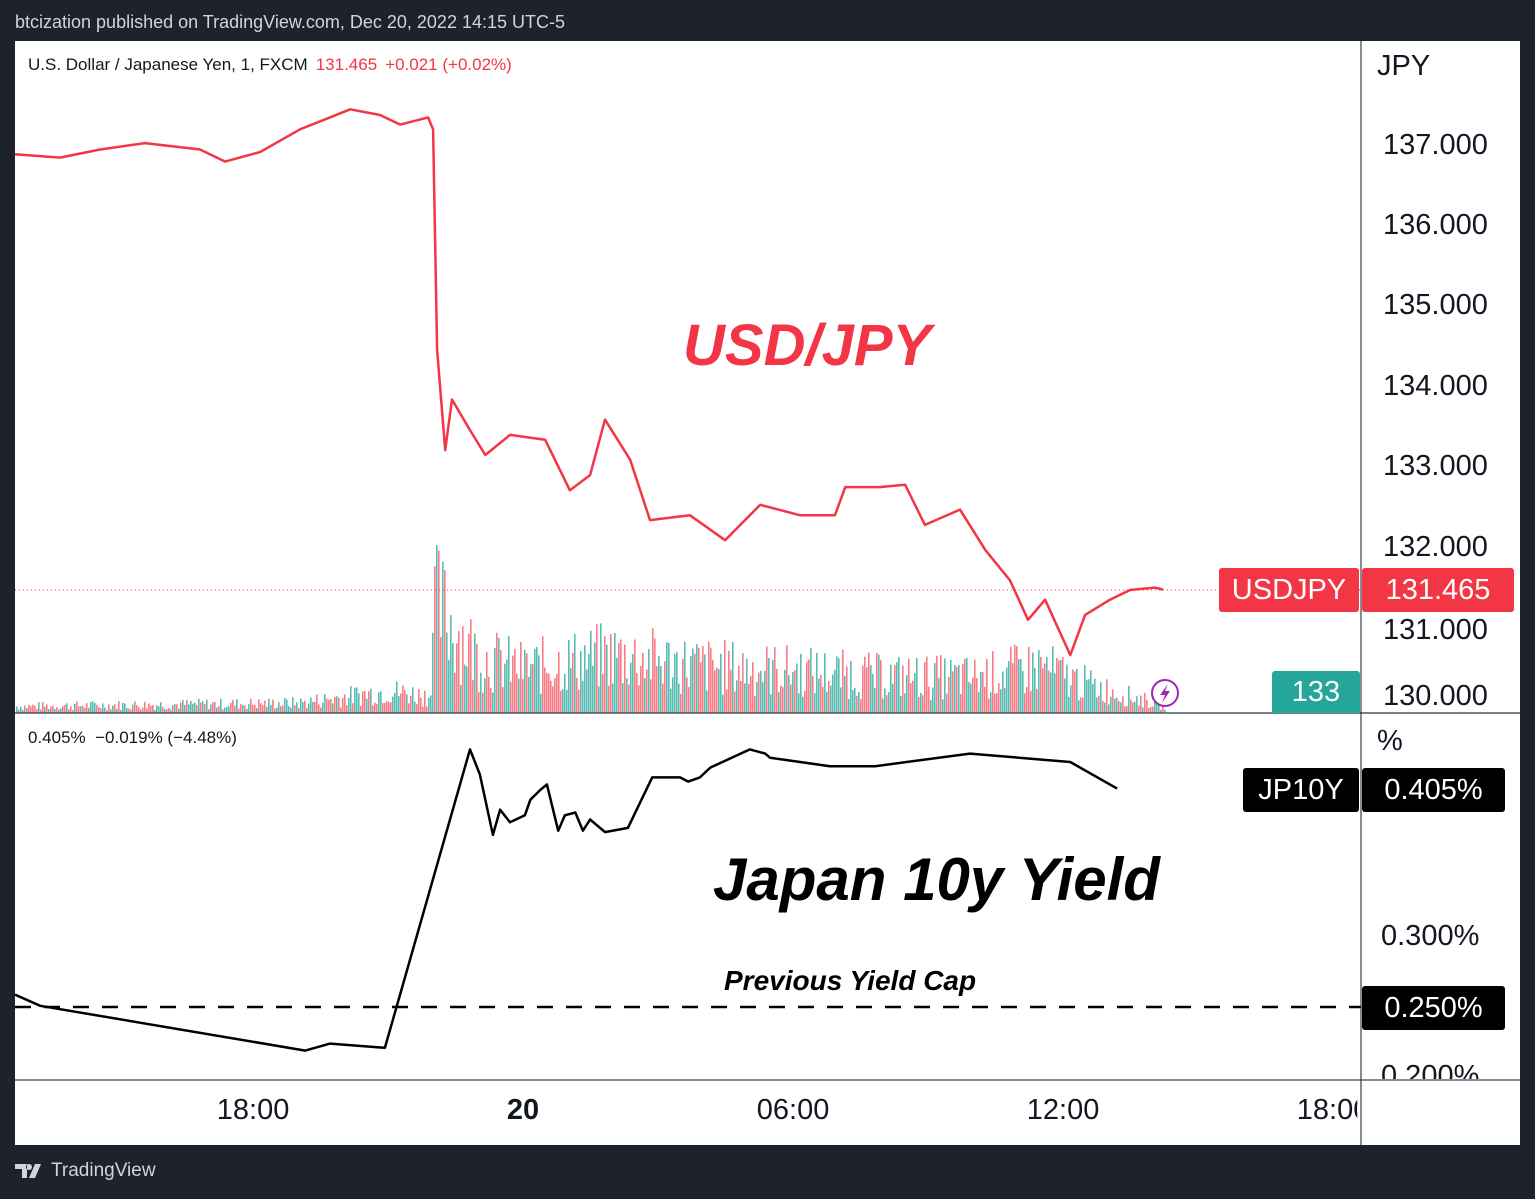  I want to click on lightning-icon, so click(1165, 693).